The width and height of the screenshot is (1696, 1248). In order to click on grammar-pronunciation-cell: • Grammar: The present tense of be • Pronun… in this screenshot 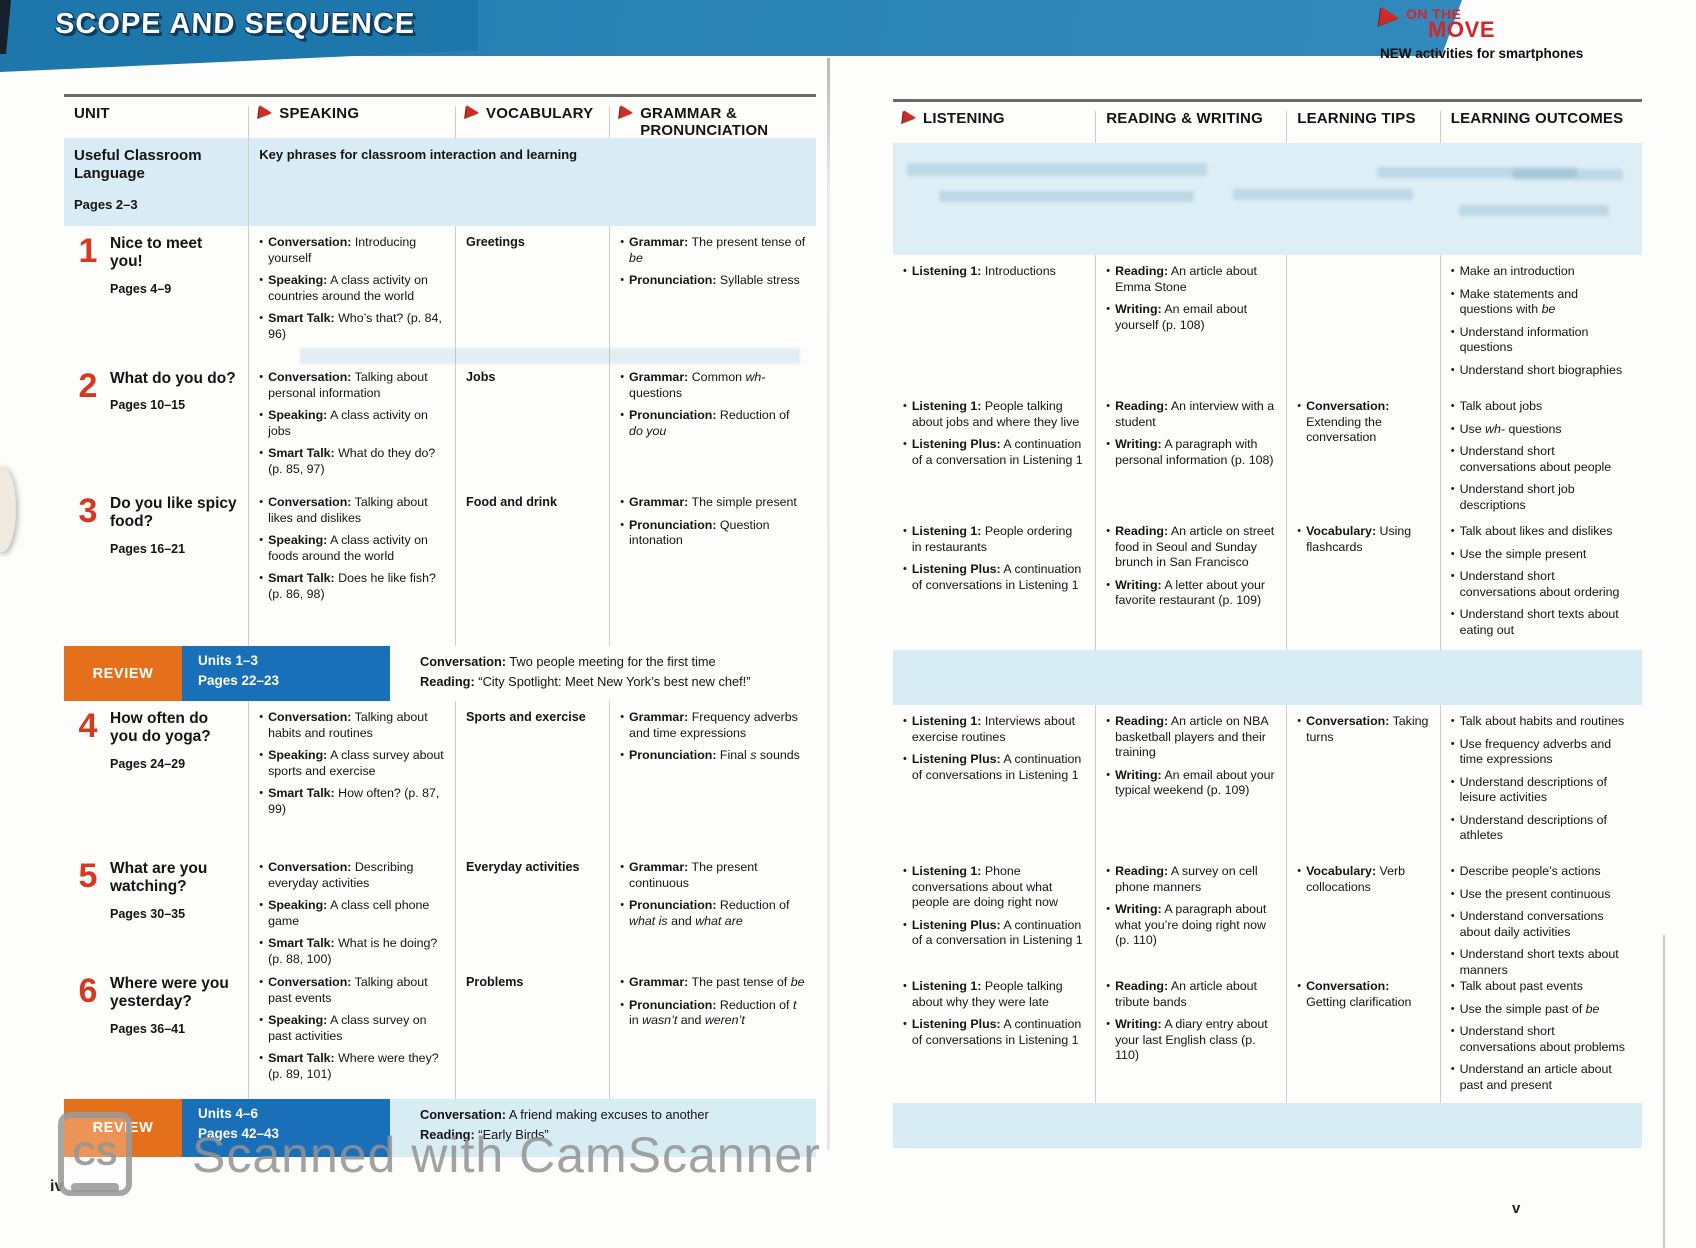, I will do `click(712, 293)`.